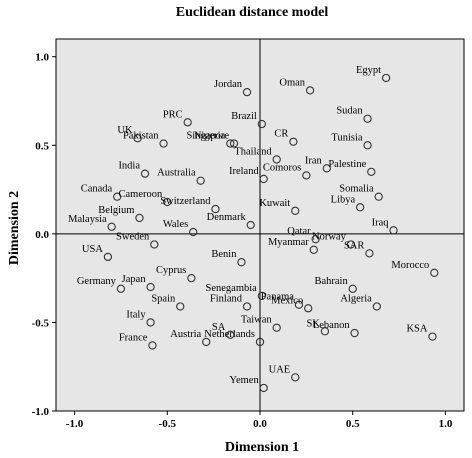  I want to click on x-tick-label: 0.0, so click(260, 424).